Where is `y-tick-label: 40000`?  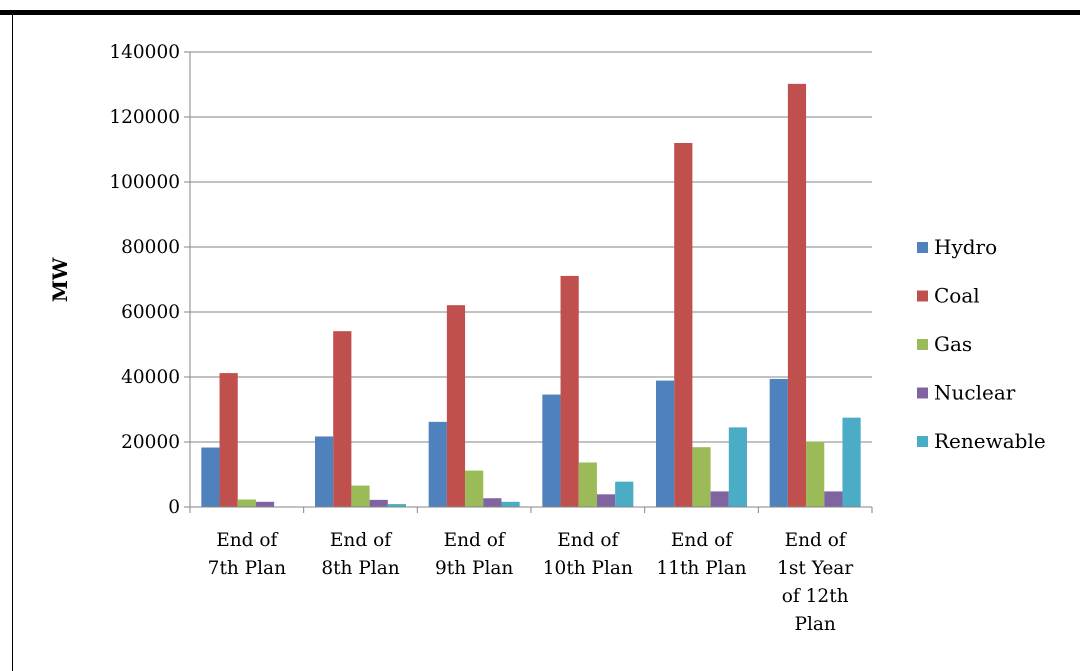 y-tick-label: 40000 is located at coordinates (150, 377).